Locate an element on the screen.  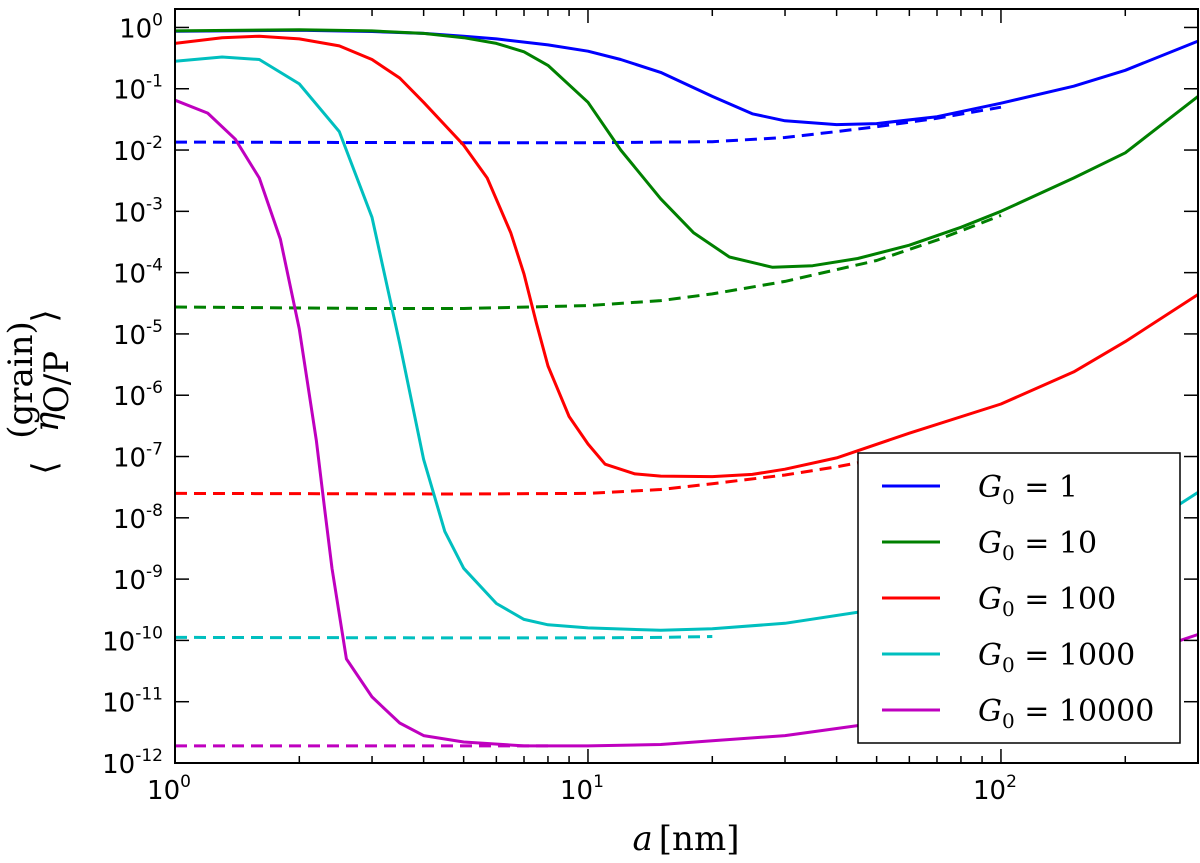
y-tick-label: 10⁻⁶ is located at coordinates (138, 395).